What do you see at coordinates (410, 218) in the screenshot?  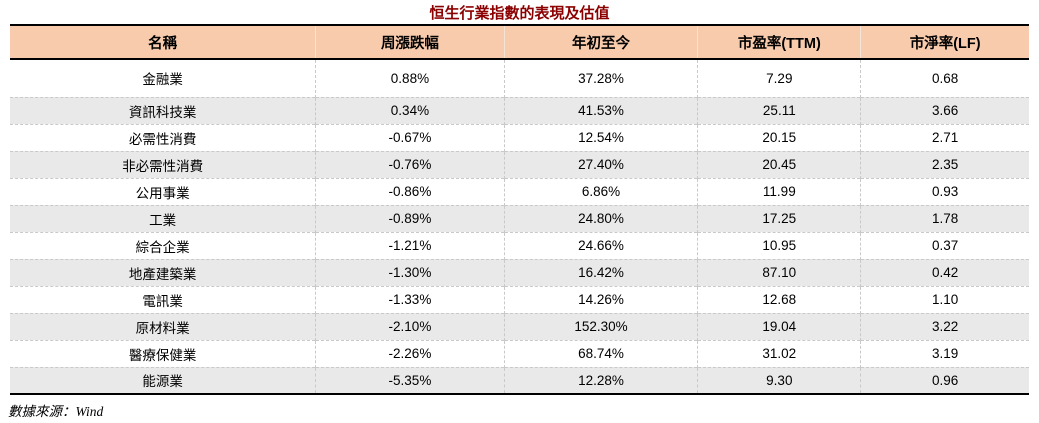 I see `value-cell: -0.89%` at bounding box center [410, 218].